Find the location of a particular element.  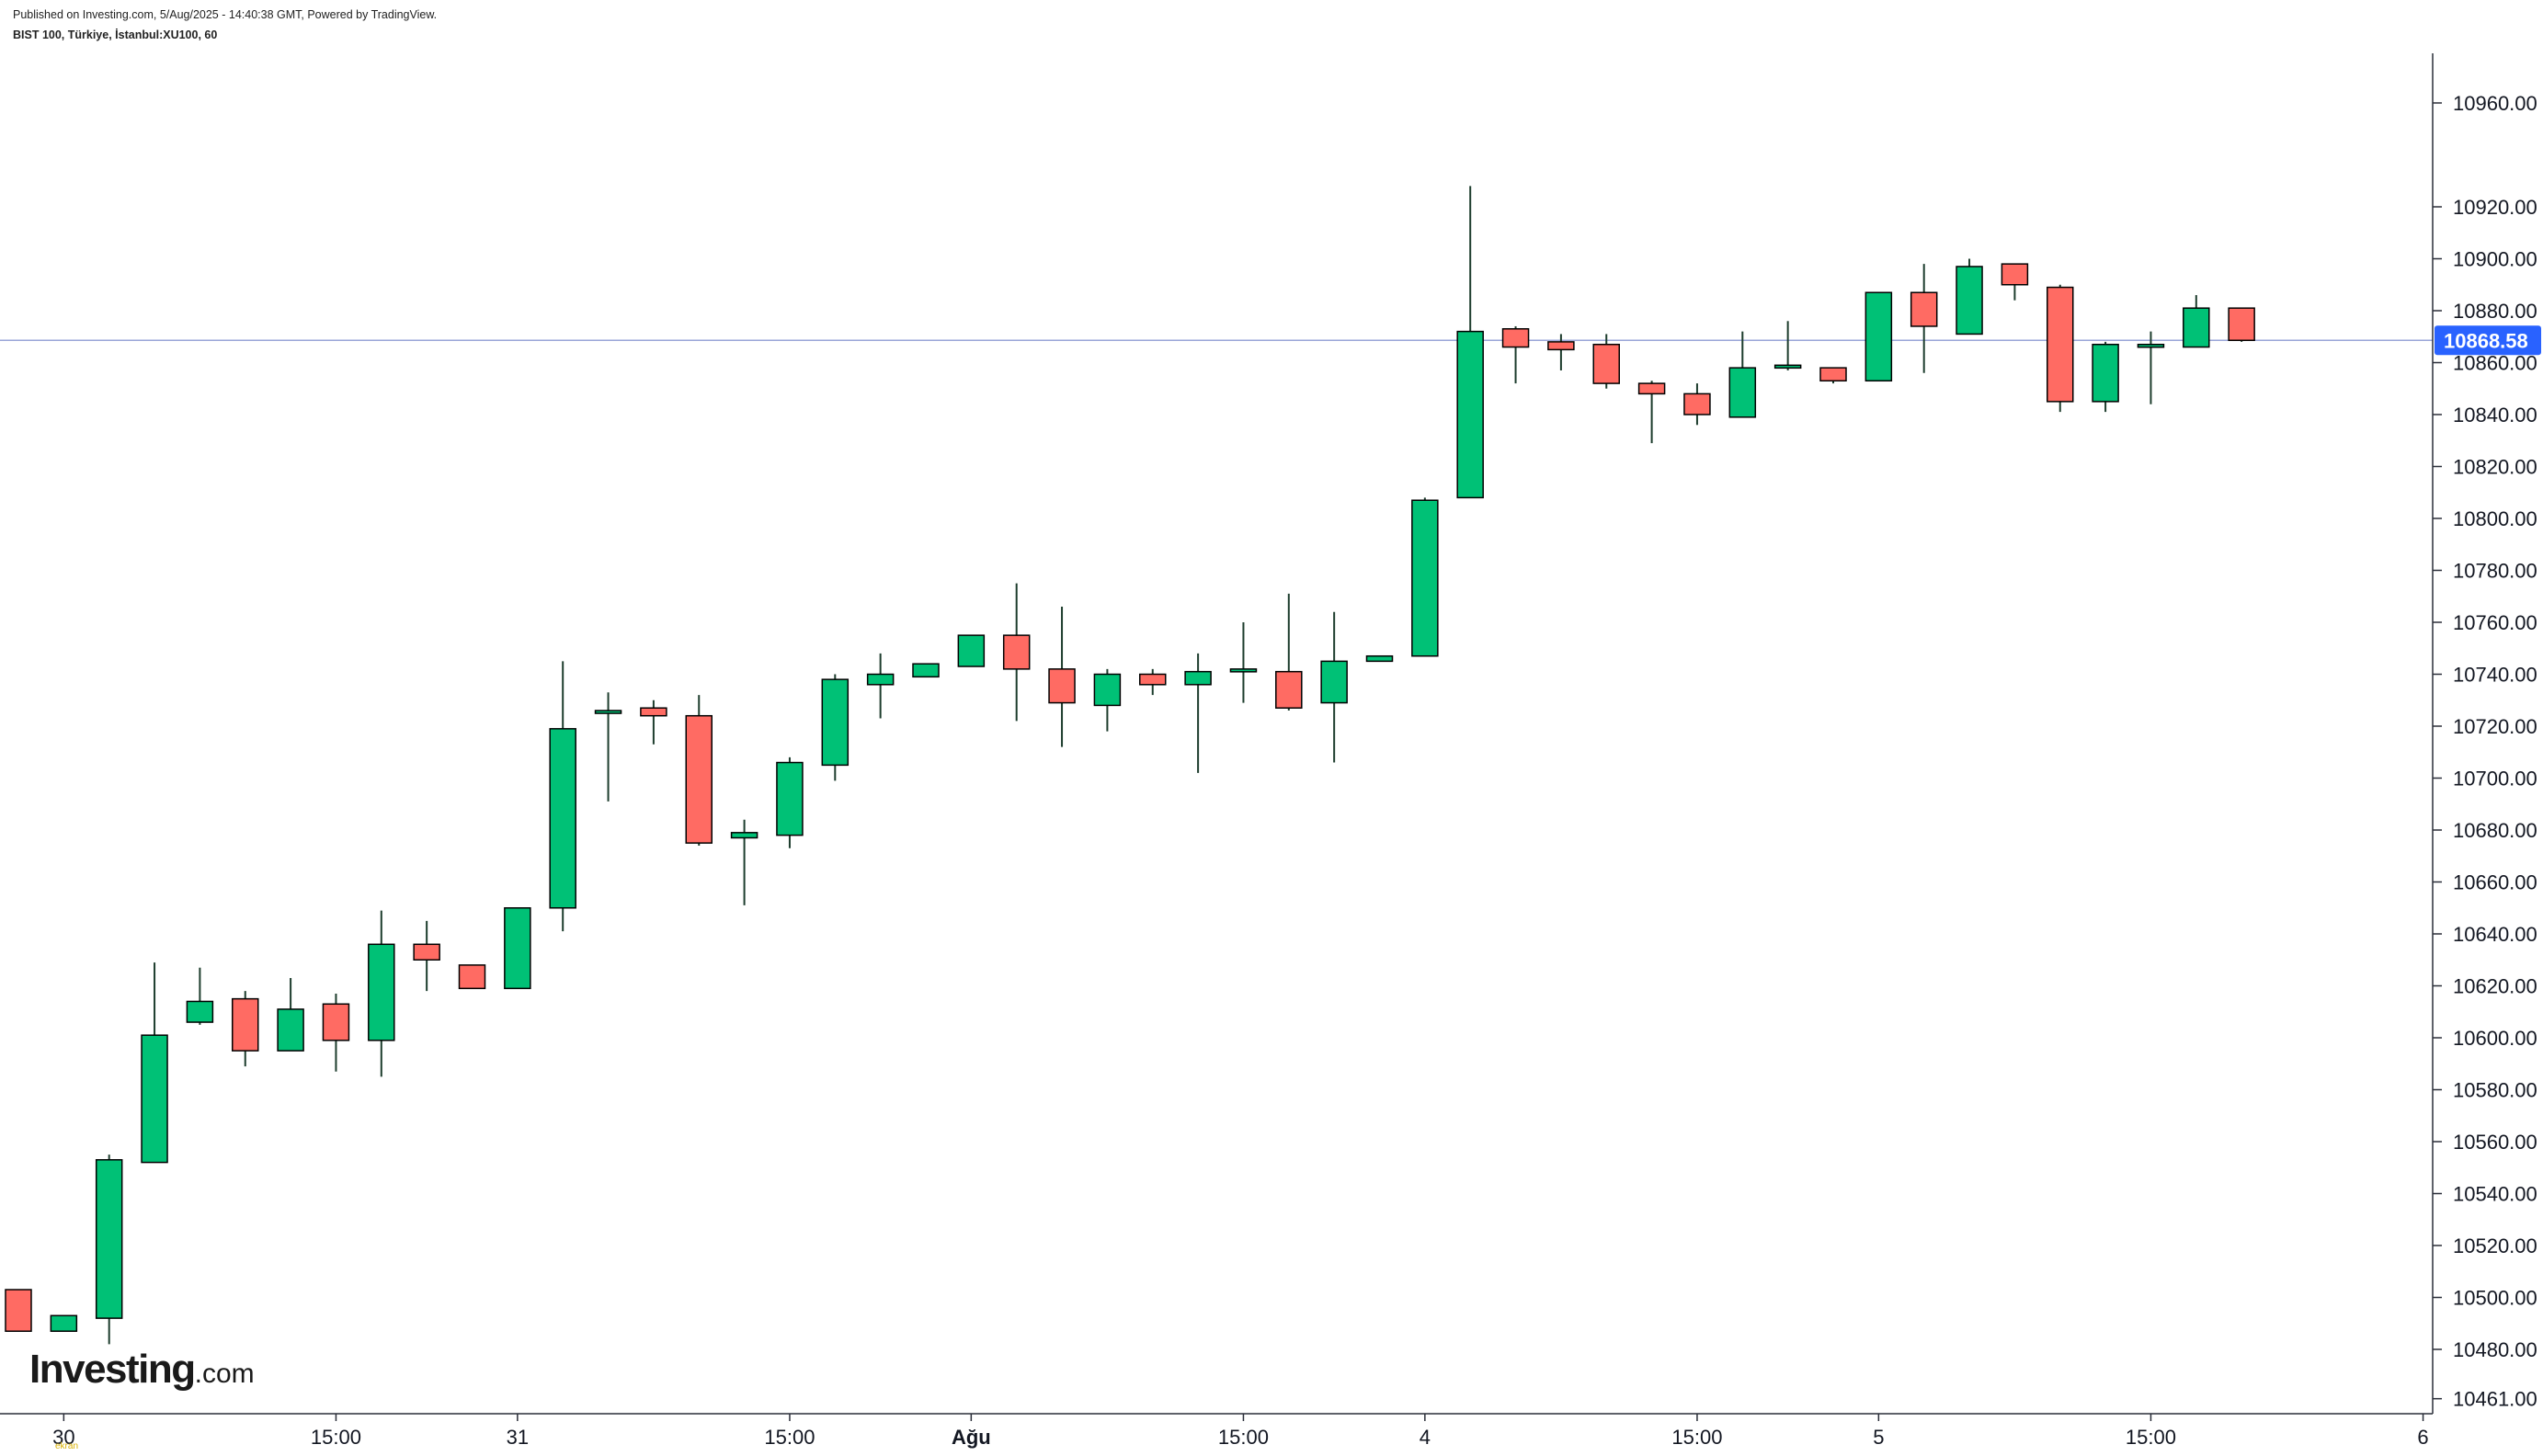

x-tick-label: 6 is located at coordinates (2423, 1437).